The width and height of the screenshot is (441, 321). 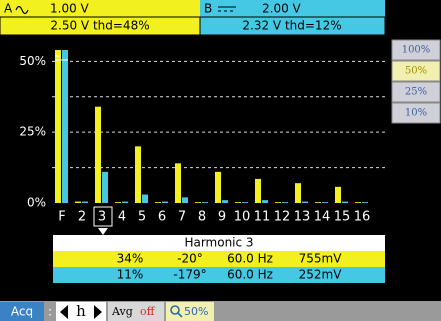 I want to click on nav-label: h, so click(x=81, y=311).